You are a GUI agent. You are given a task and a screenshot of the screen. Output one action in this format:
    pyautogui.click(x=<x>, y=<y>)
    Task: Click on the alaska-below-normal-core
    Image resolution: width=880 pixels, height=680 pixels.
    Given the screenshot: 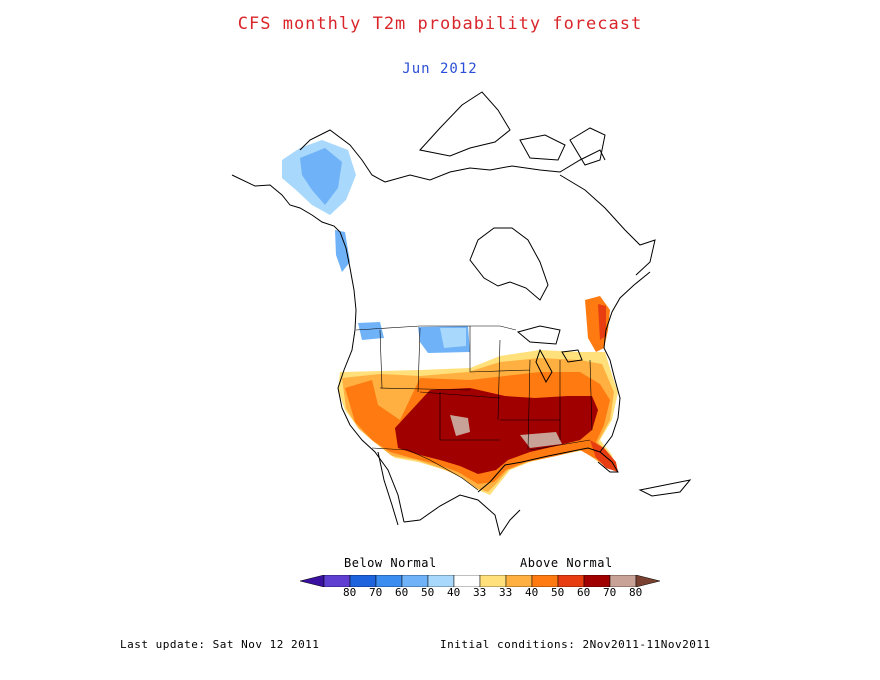 What is the action you would take?
    pyautogui.click(x=321, y=176)
    